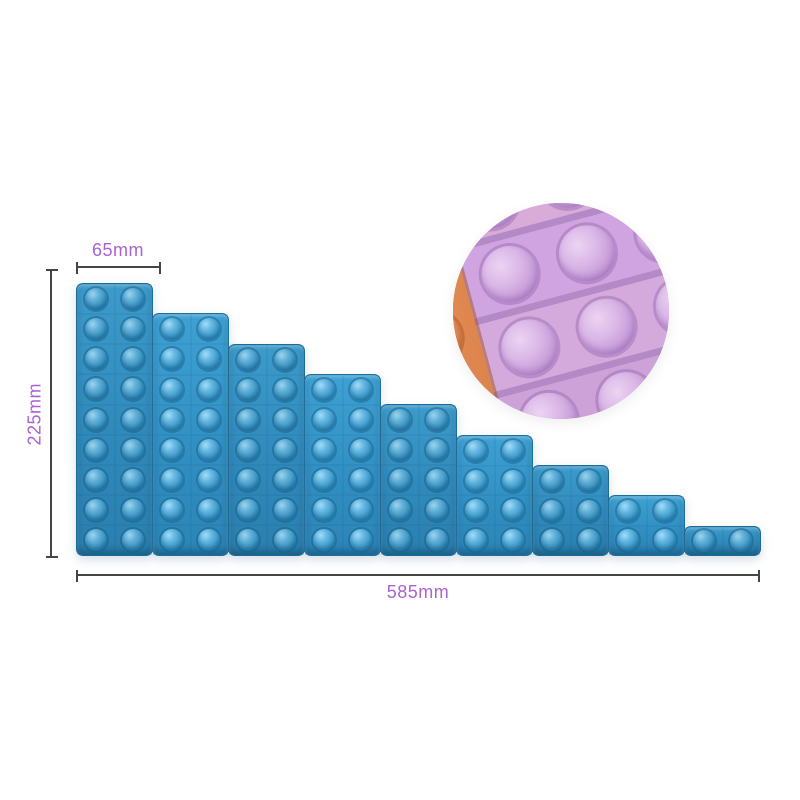 This screenshot has height=800, width=800. What do you see at coordinates (418, 592) in the screenshot?
I see `dimension-label-bottom-width: 585mm` at bounding box center [418, 592].